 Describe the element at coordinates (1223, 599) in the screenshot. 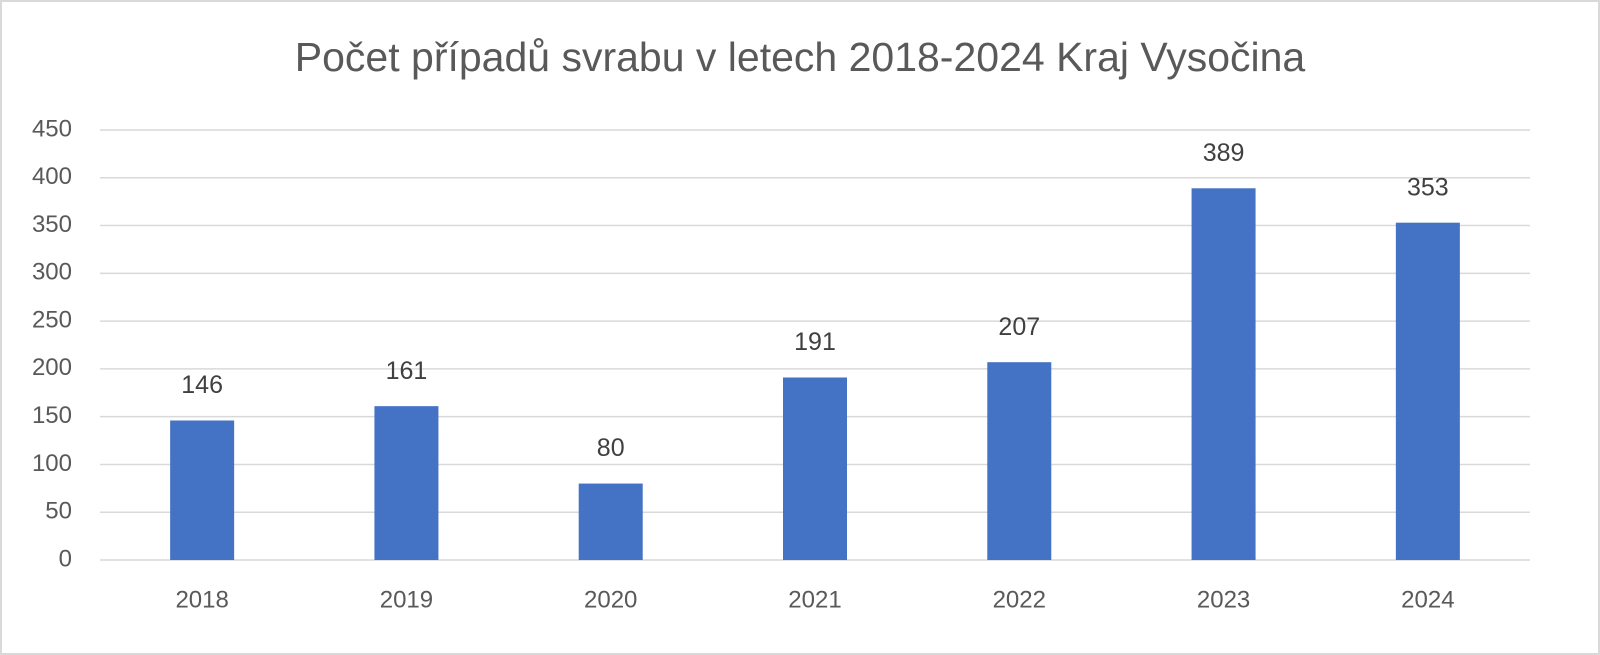

I see `x-tick-label: 2023` at that location.